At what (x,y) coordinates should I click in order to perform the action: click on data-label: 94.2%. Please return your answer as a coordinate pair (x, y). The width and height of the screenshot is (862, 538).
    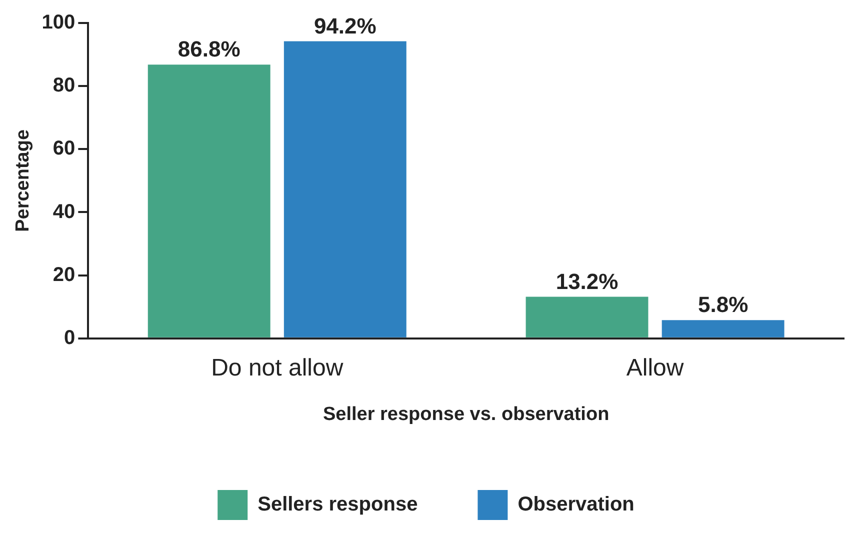
    Looking at the image, I should click on (345, 25).